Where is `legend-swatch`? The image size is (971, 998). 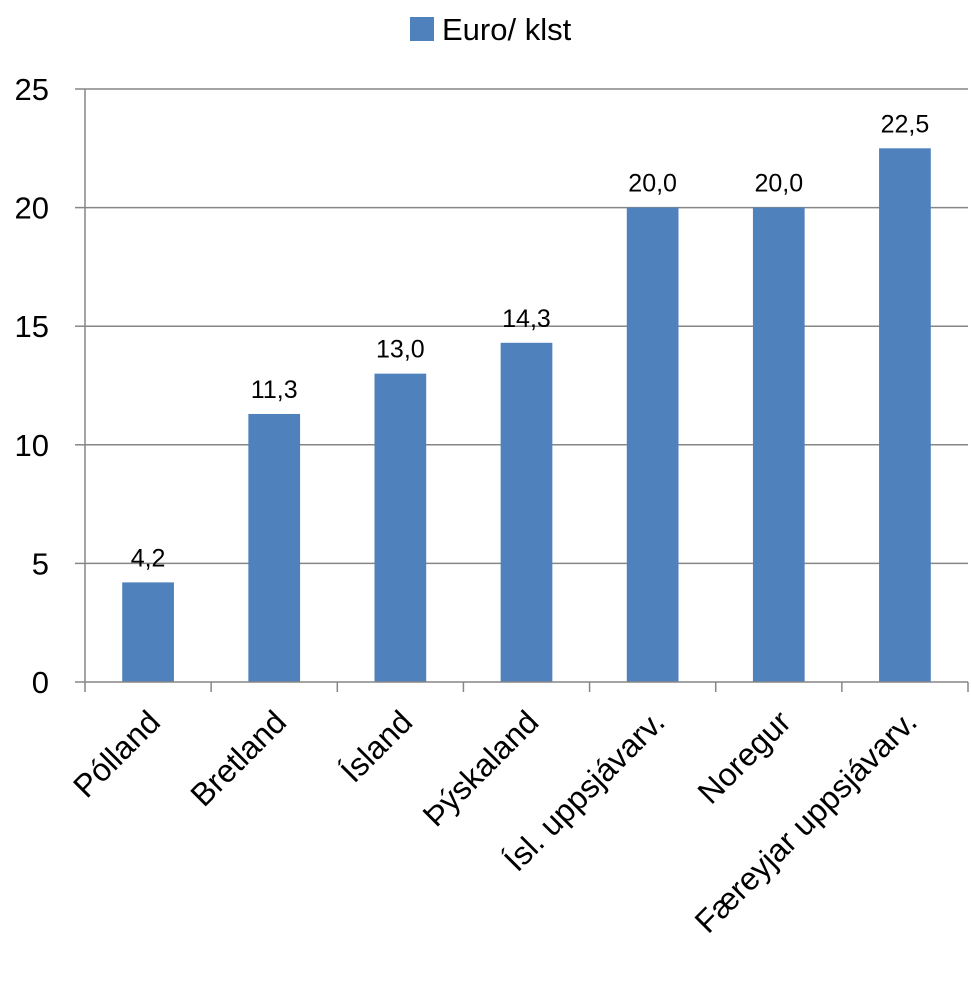 legend-swatch is located at coordinates (422, 29).